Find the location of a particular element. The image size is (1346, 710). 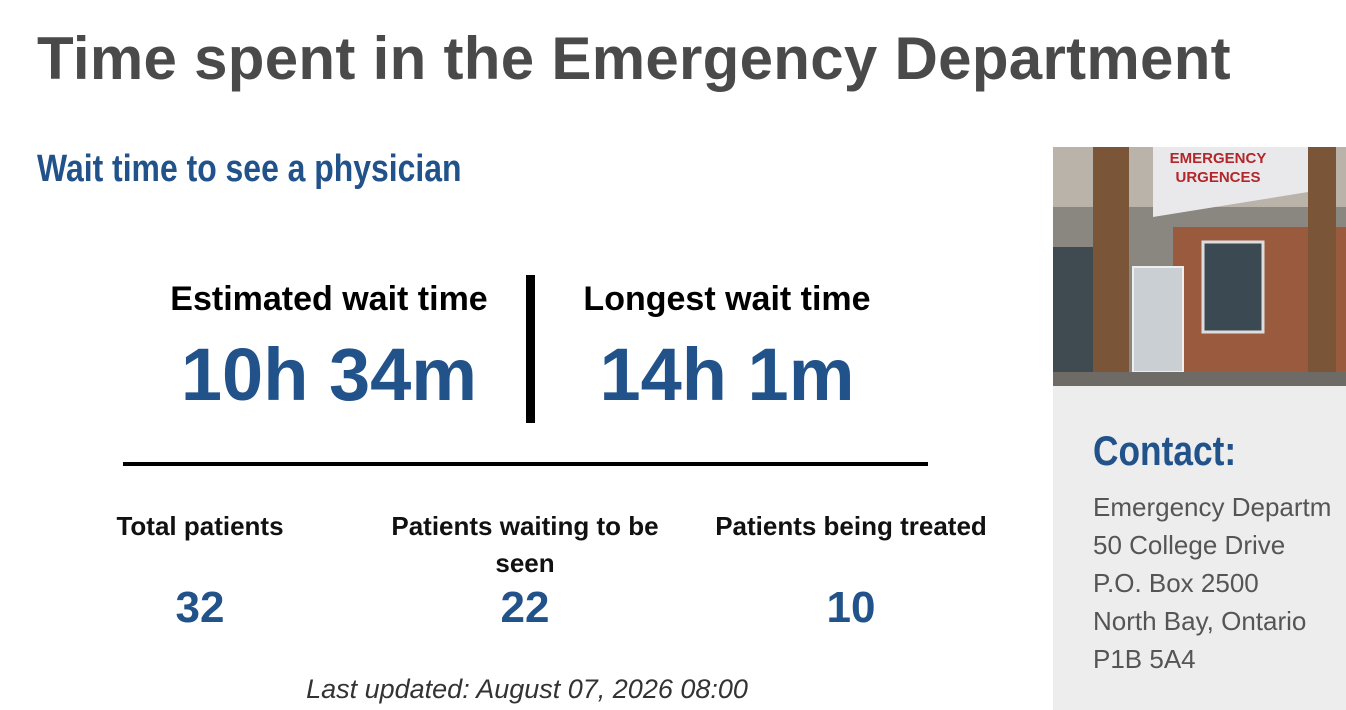

divider is located at coordinates (530, 349).